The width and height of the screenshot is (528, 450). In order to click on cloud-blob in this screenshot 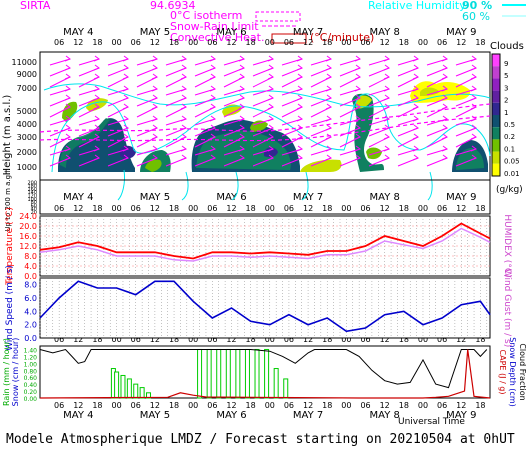, I will do `click(470, 159)`.